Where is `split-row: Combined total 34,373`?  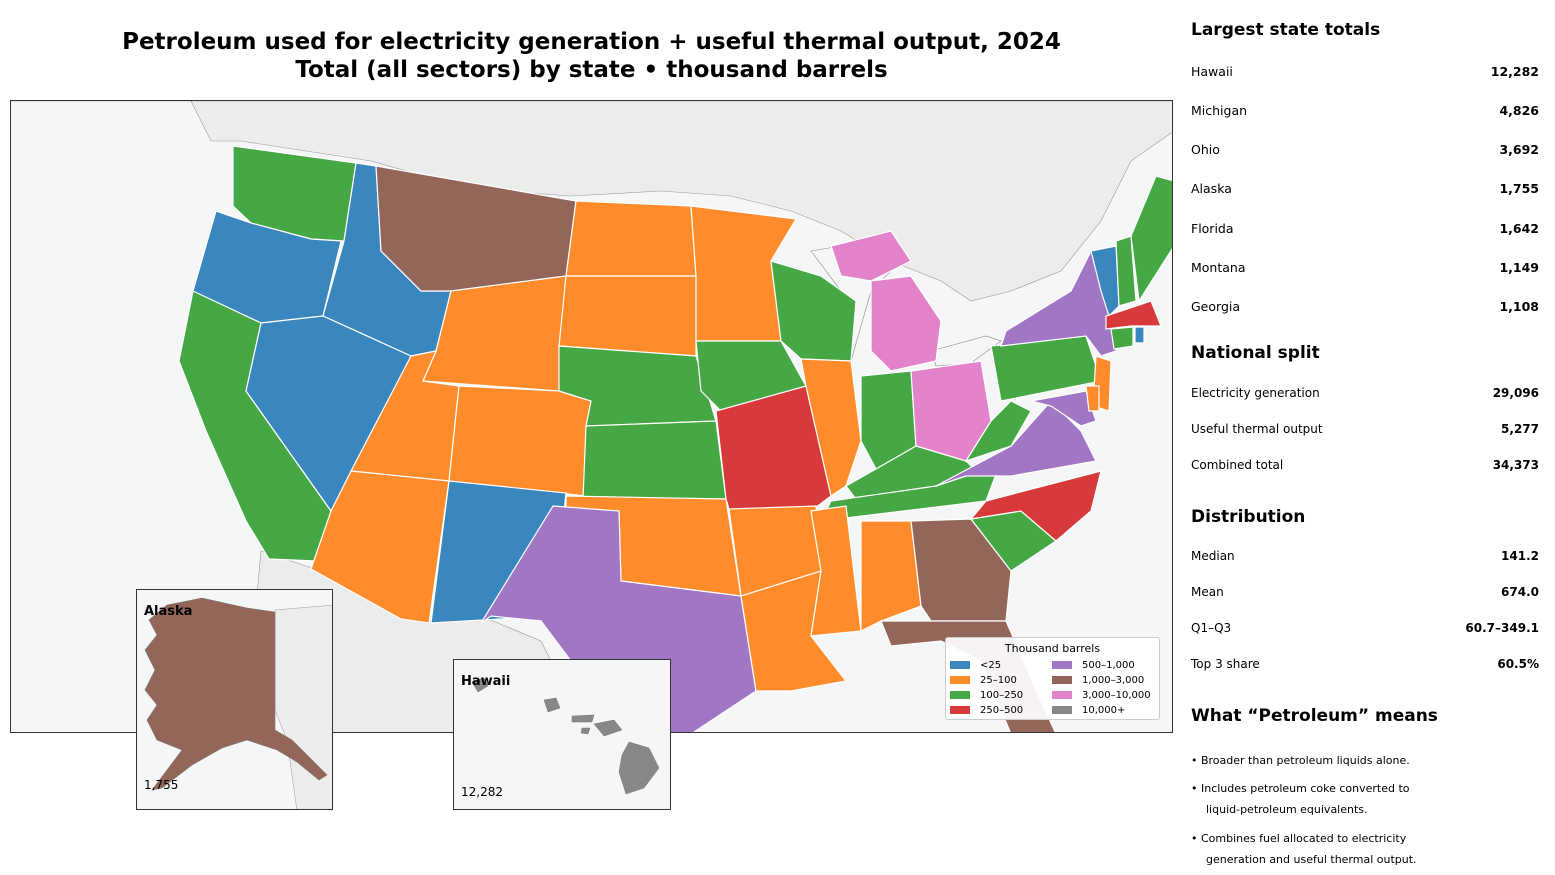 split-row: Combined total 34,373 is located at coordinates (1365, 465).